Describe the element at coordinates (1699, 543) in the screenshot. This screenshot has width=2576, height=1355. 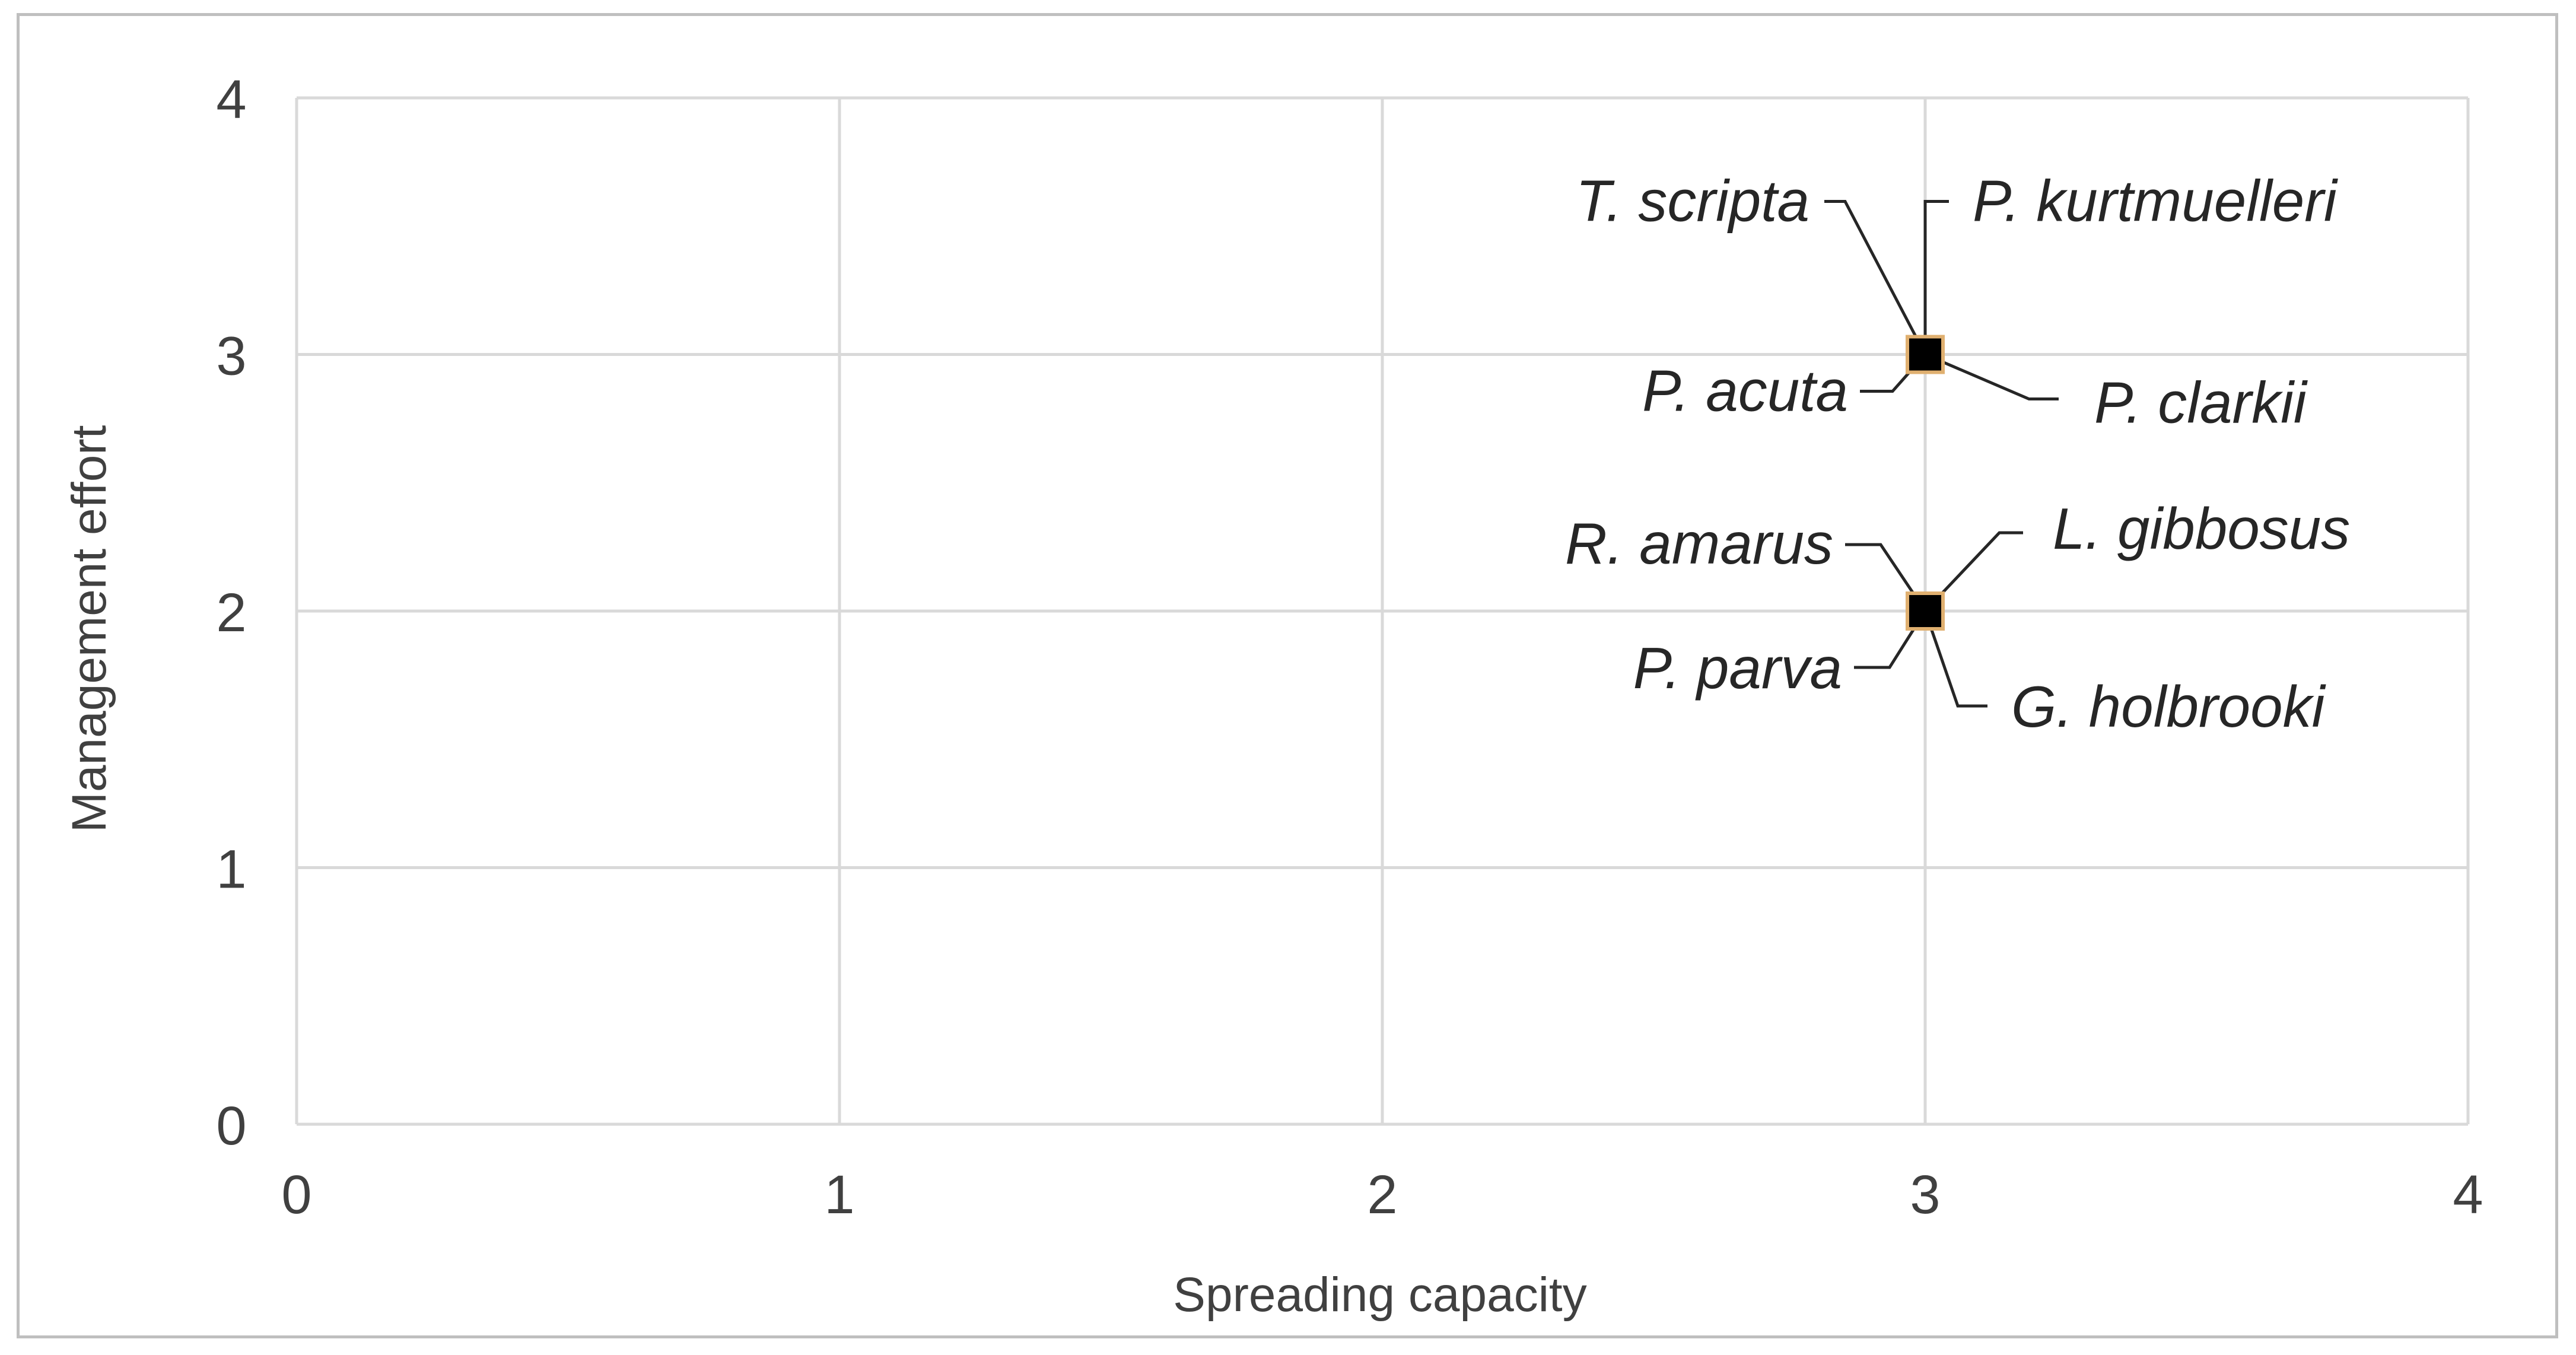
I see `point-label: R. amarus` at that location.